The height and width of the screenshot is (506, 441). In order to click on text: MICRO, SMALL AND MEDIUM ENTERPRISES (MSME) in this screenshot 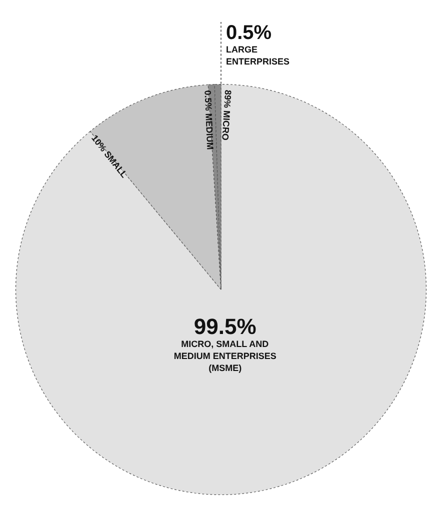, I will do `click(225, 355)`.